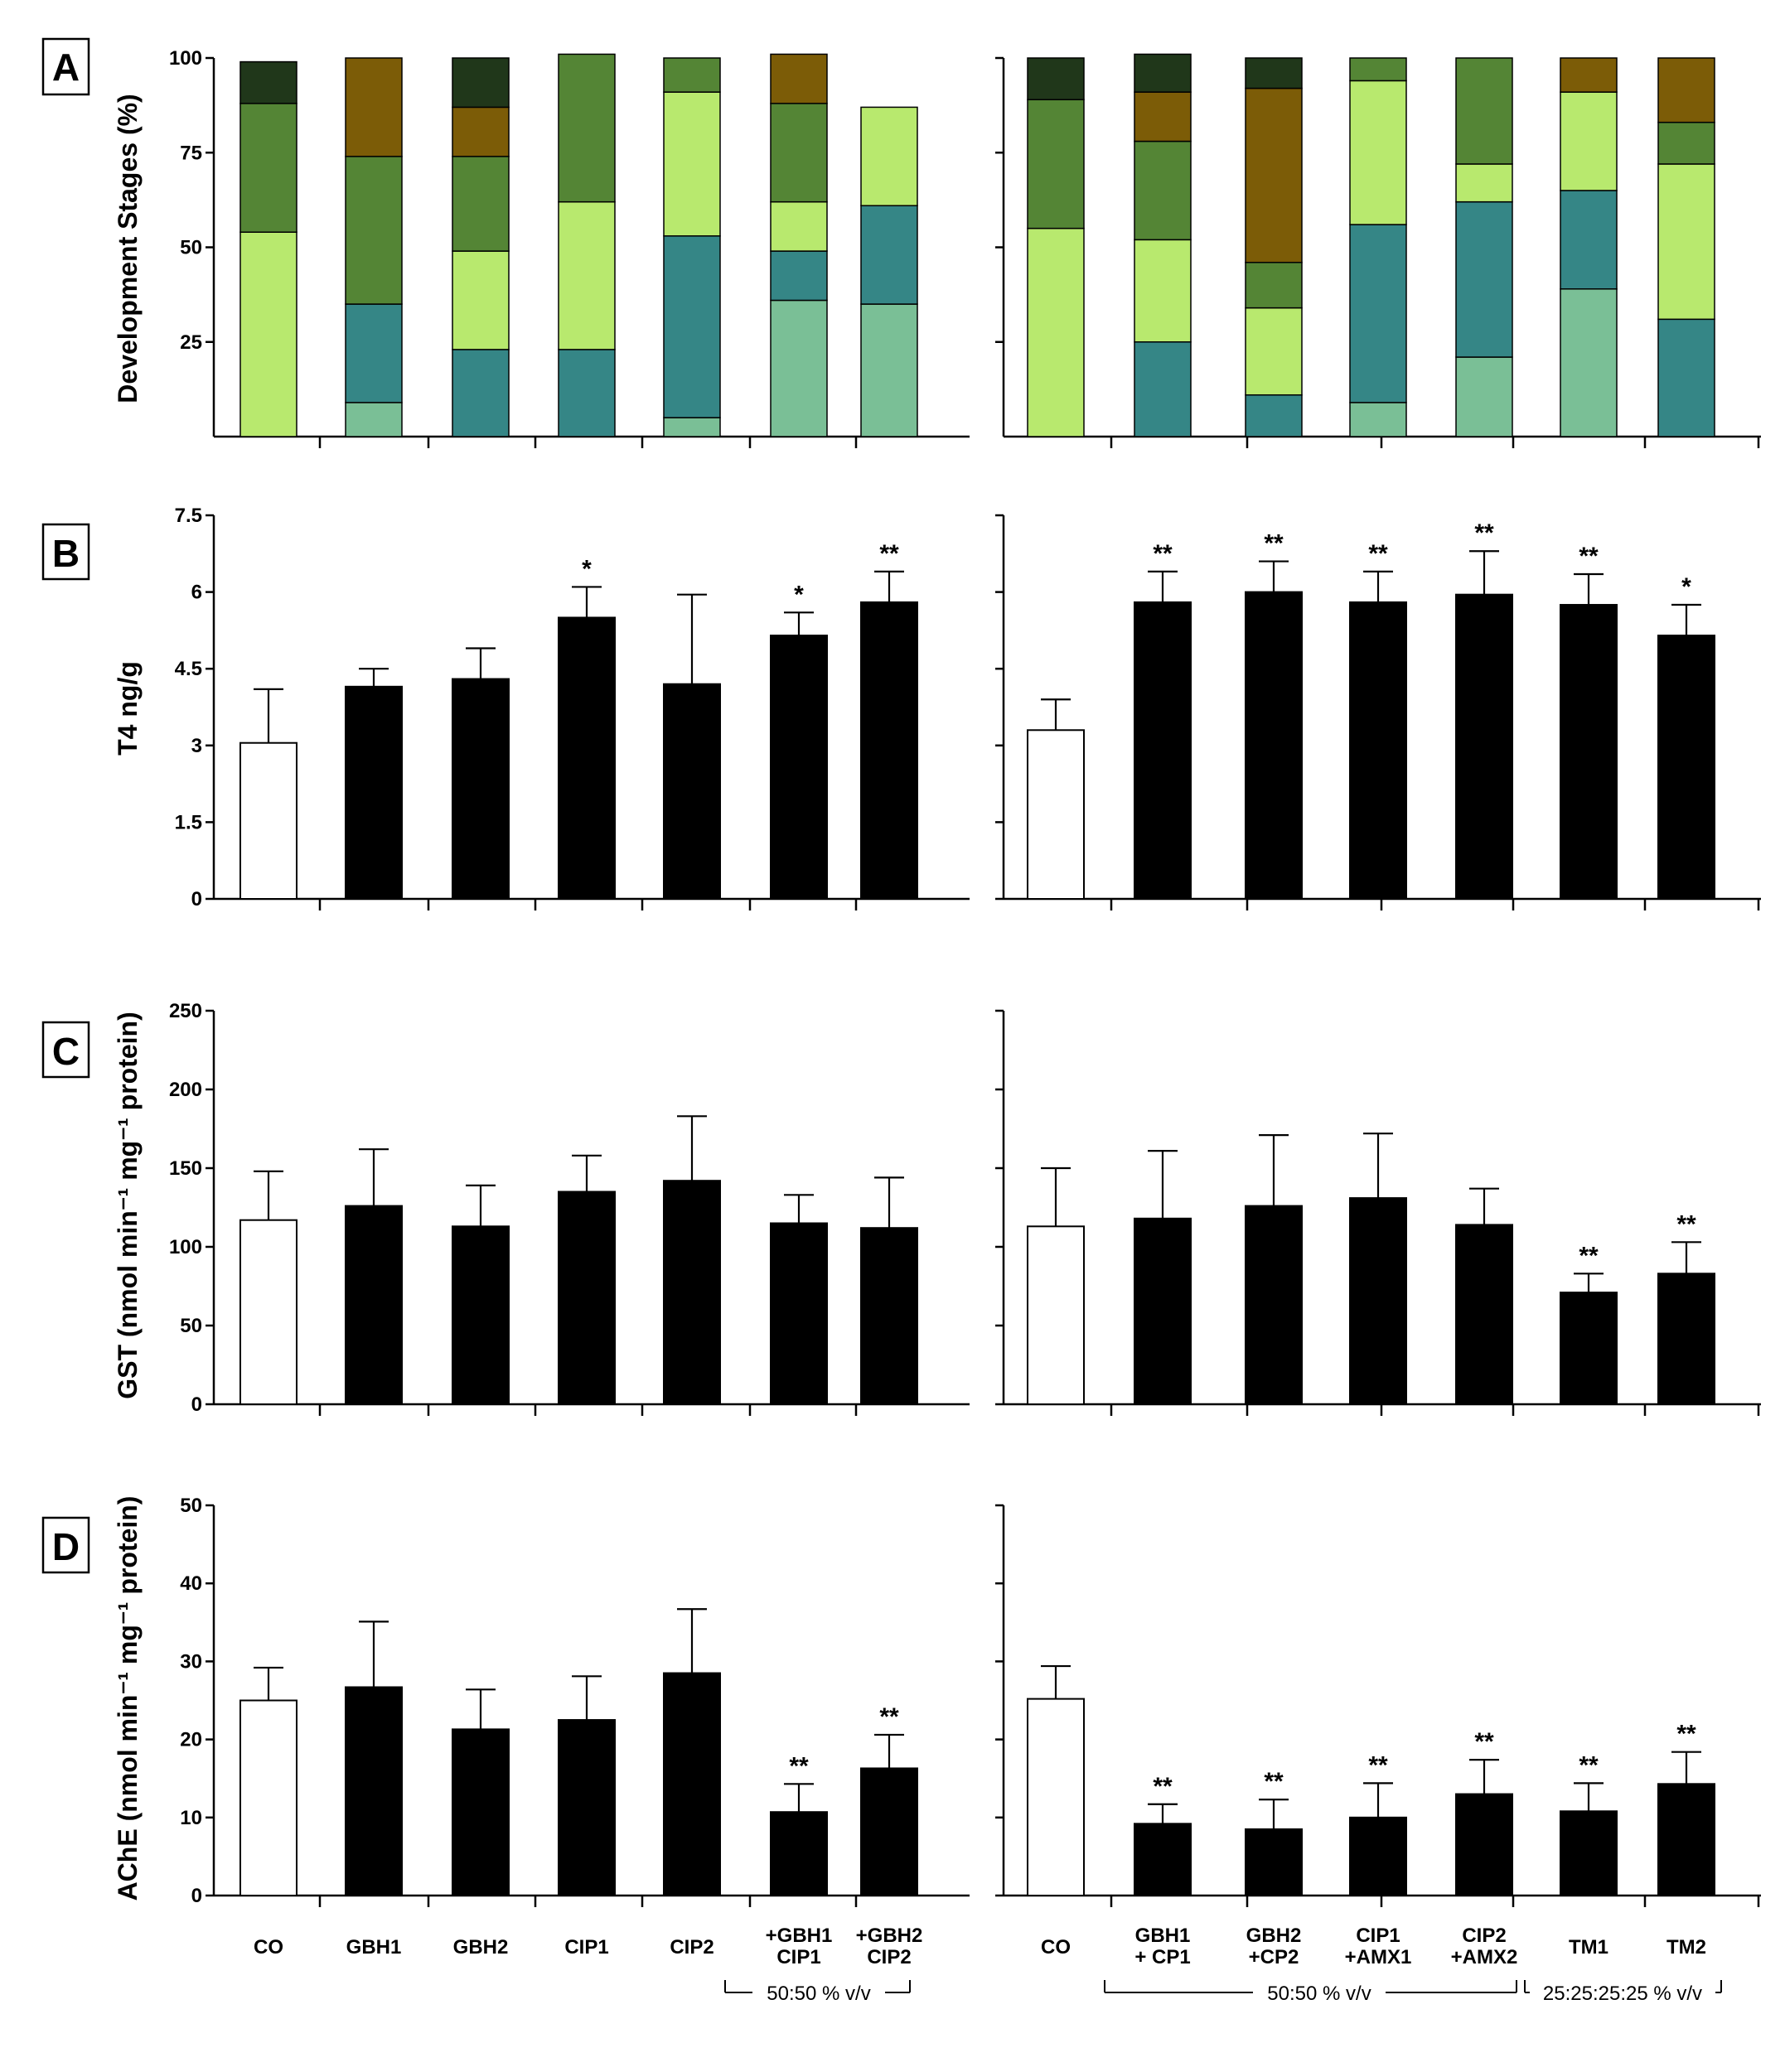 Image resolution: width=1785 pixels, height=2072 pixels. Describe the element at coordinates (1378, 1212) in the screenshot. I see `panel-c-right-axes: ** **` at that location.